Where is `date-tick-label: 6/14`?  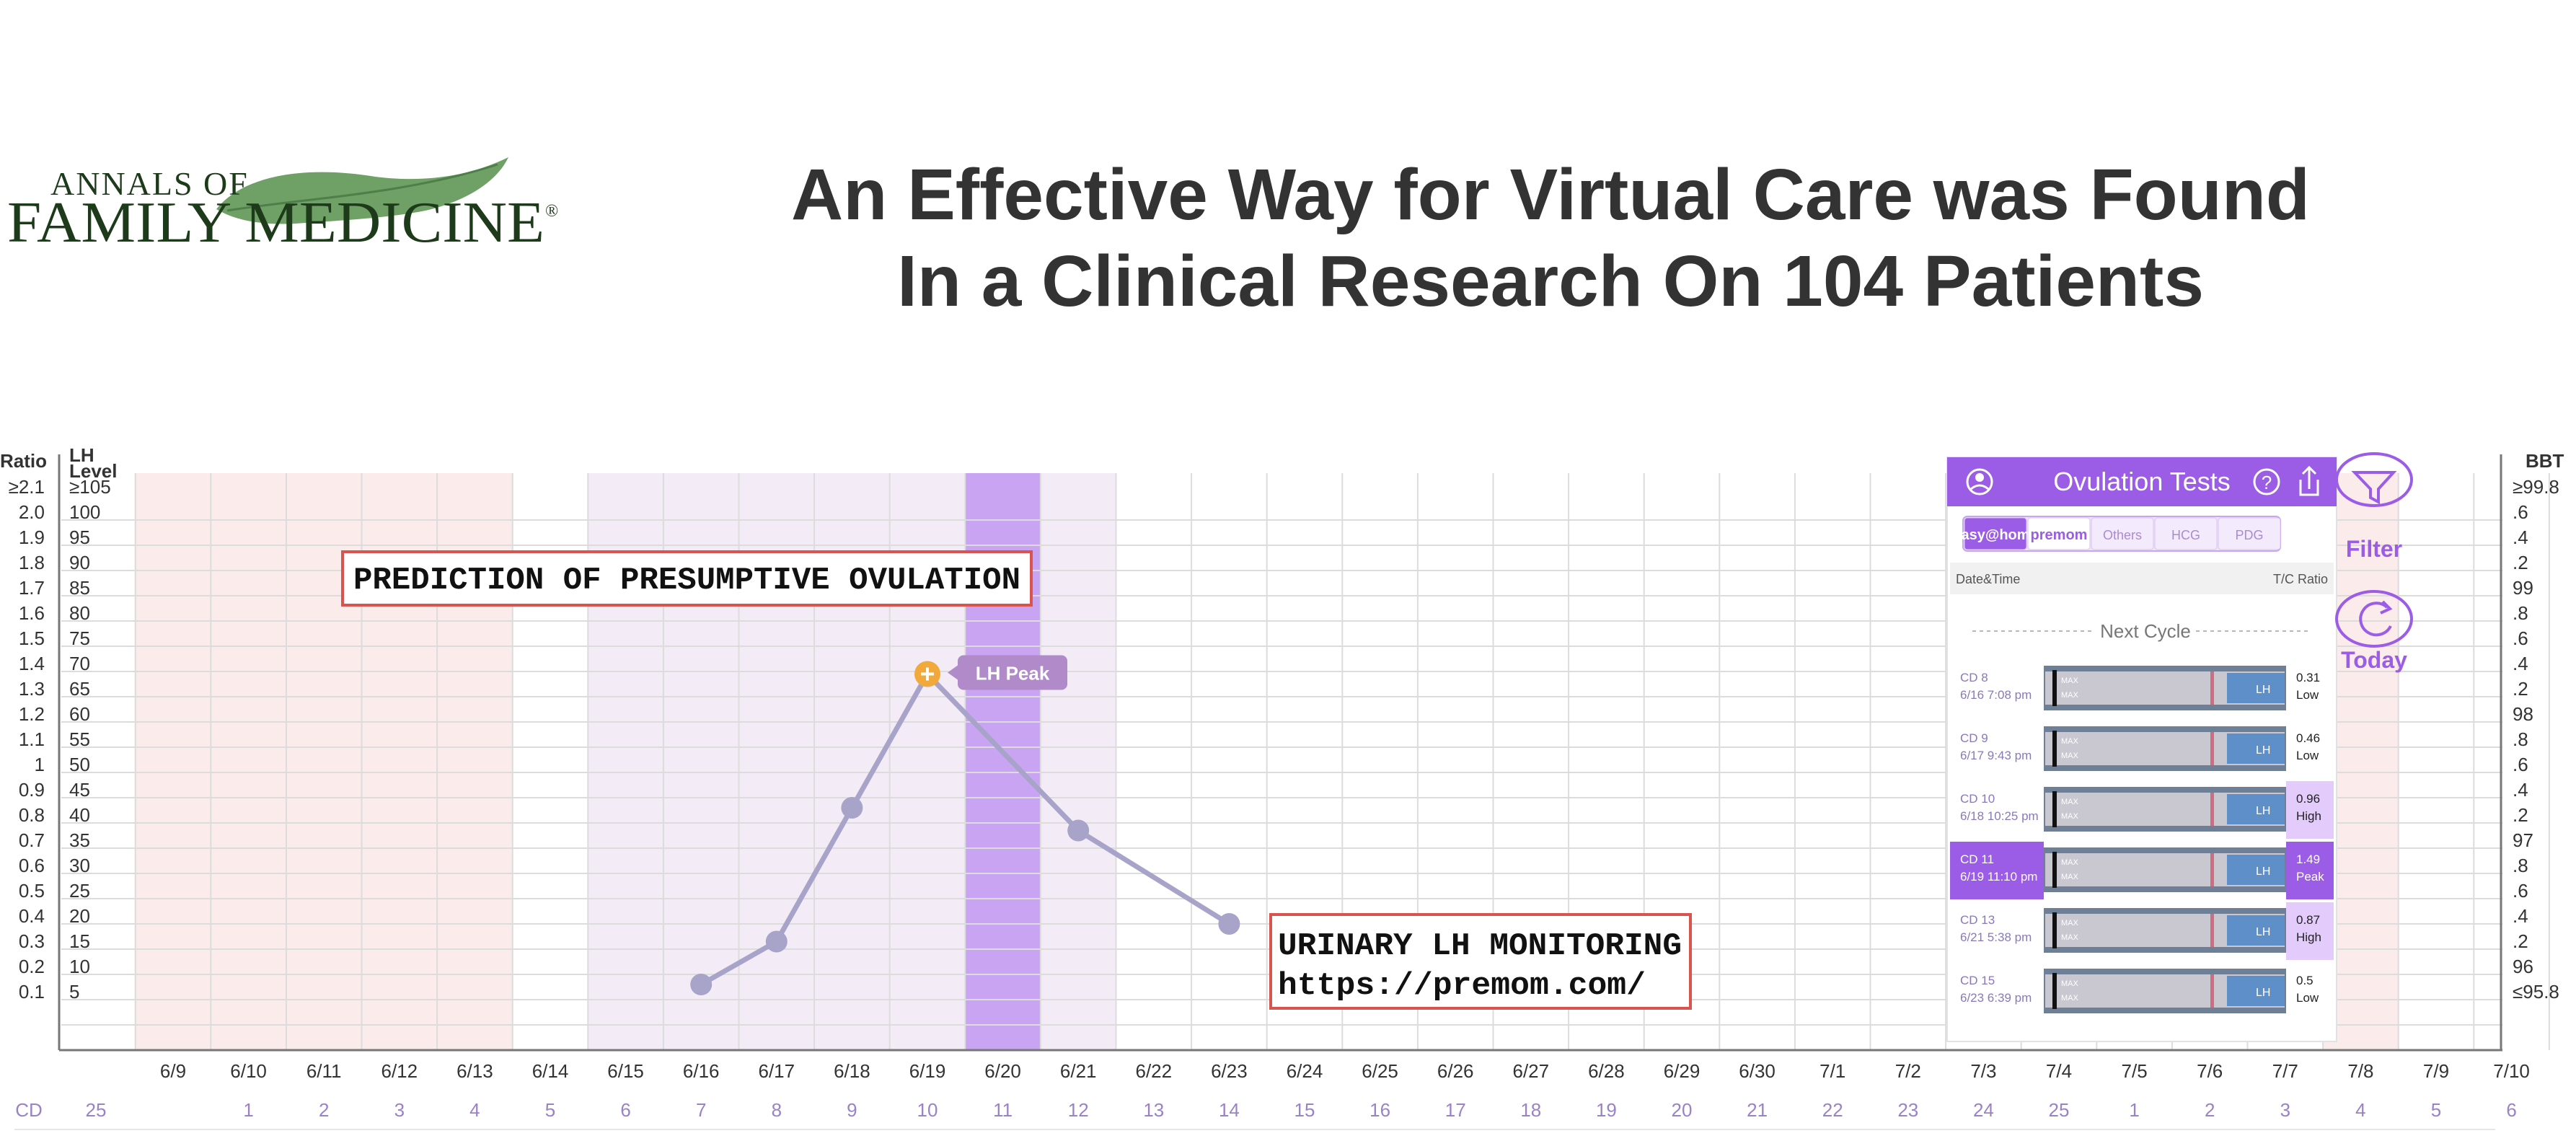 date-tick-label: 6/14 is located at coordinates (550, 1071).